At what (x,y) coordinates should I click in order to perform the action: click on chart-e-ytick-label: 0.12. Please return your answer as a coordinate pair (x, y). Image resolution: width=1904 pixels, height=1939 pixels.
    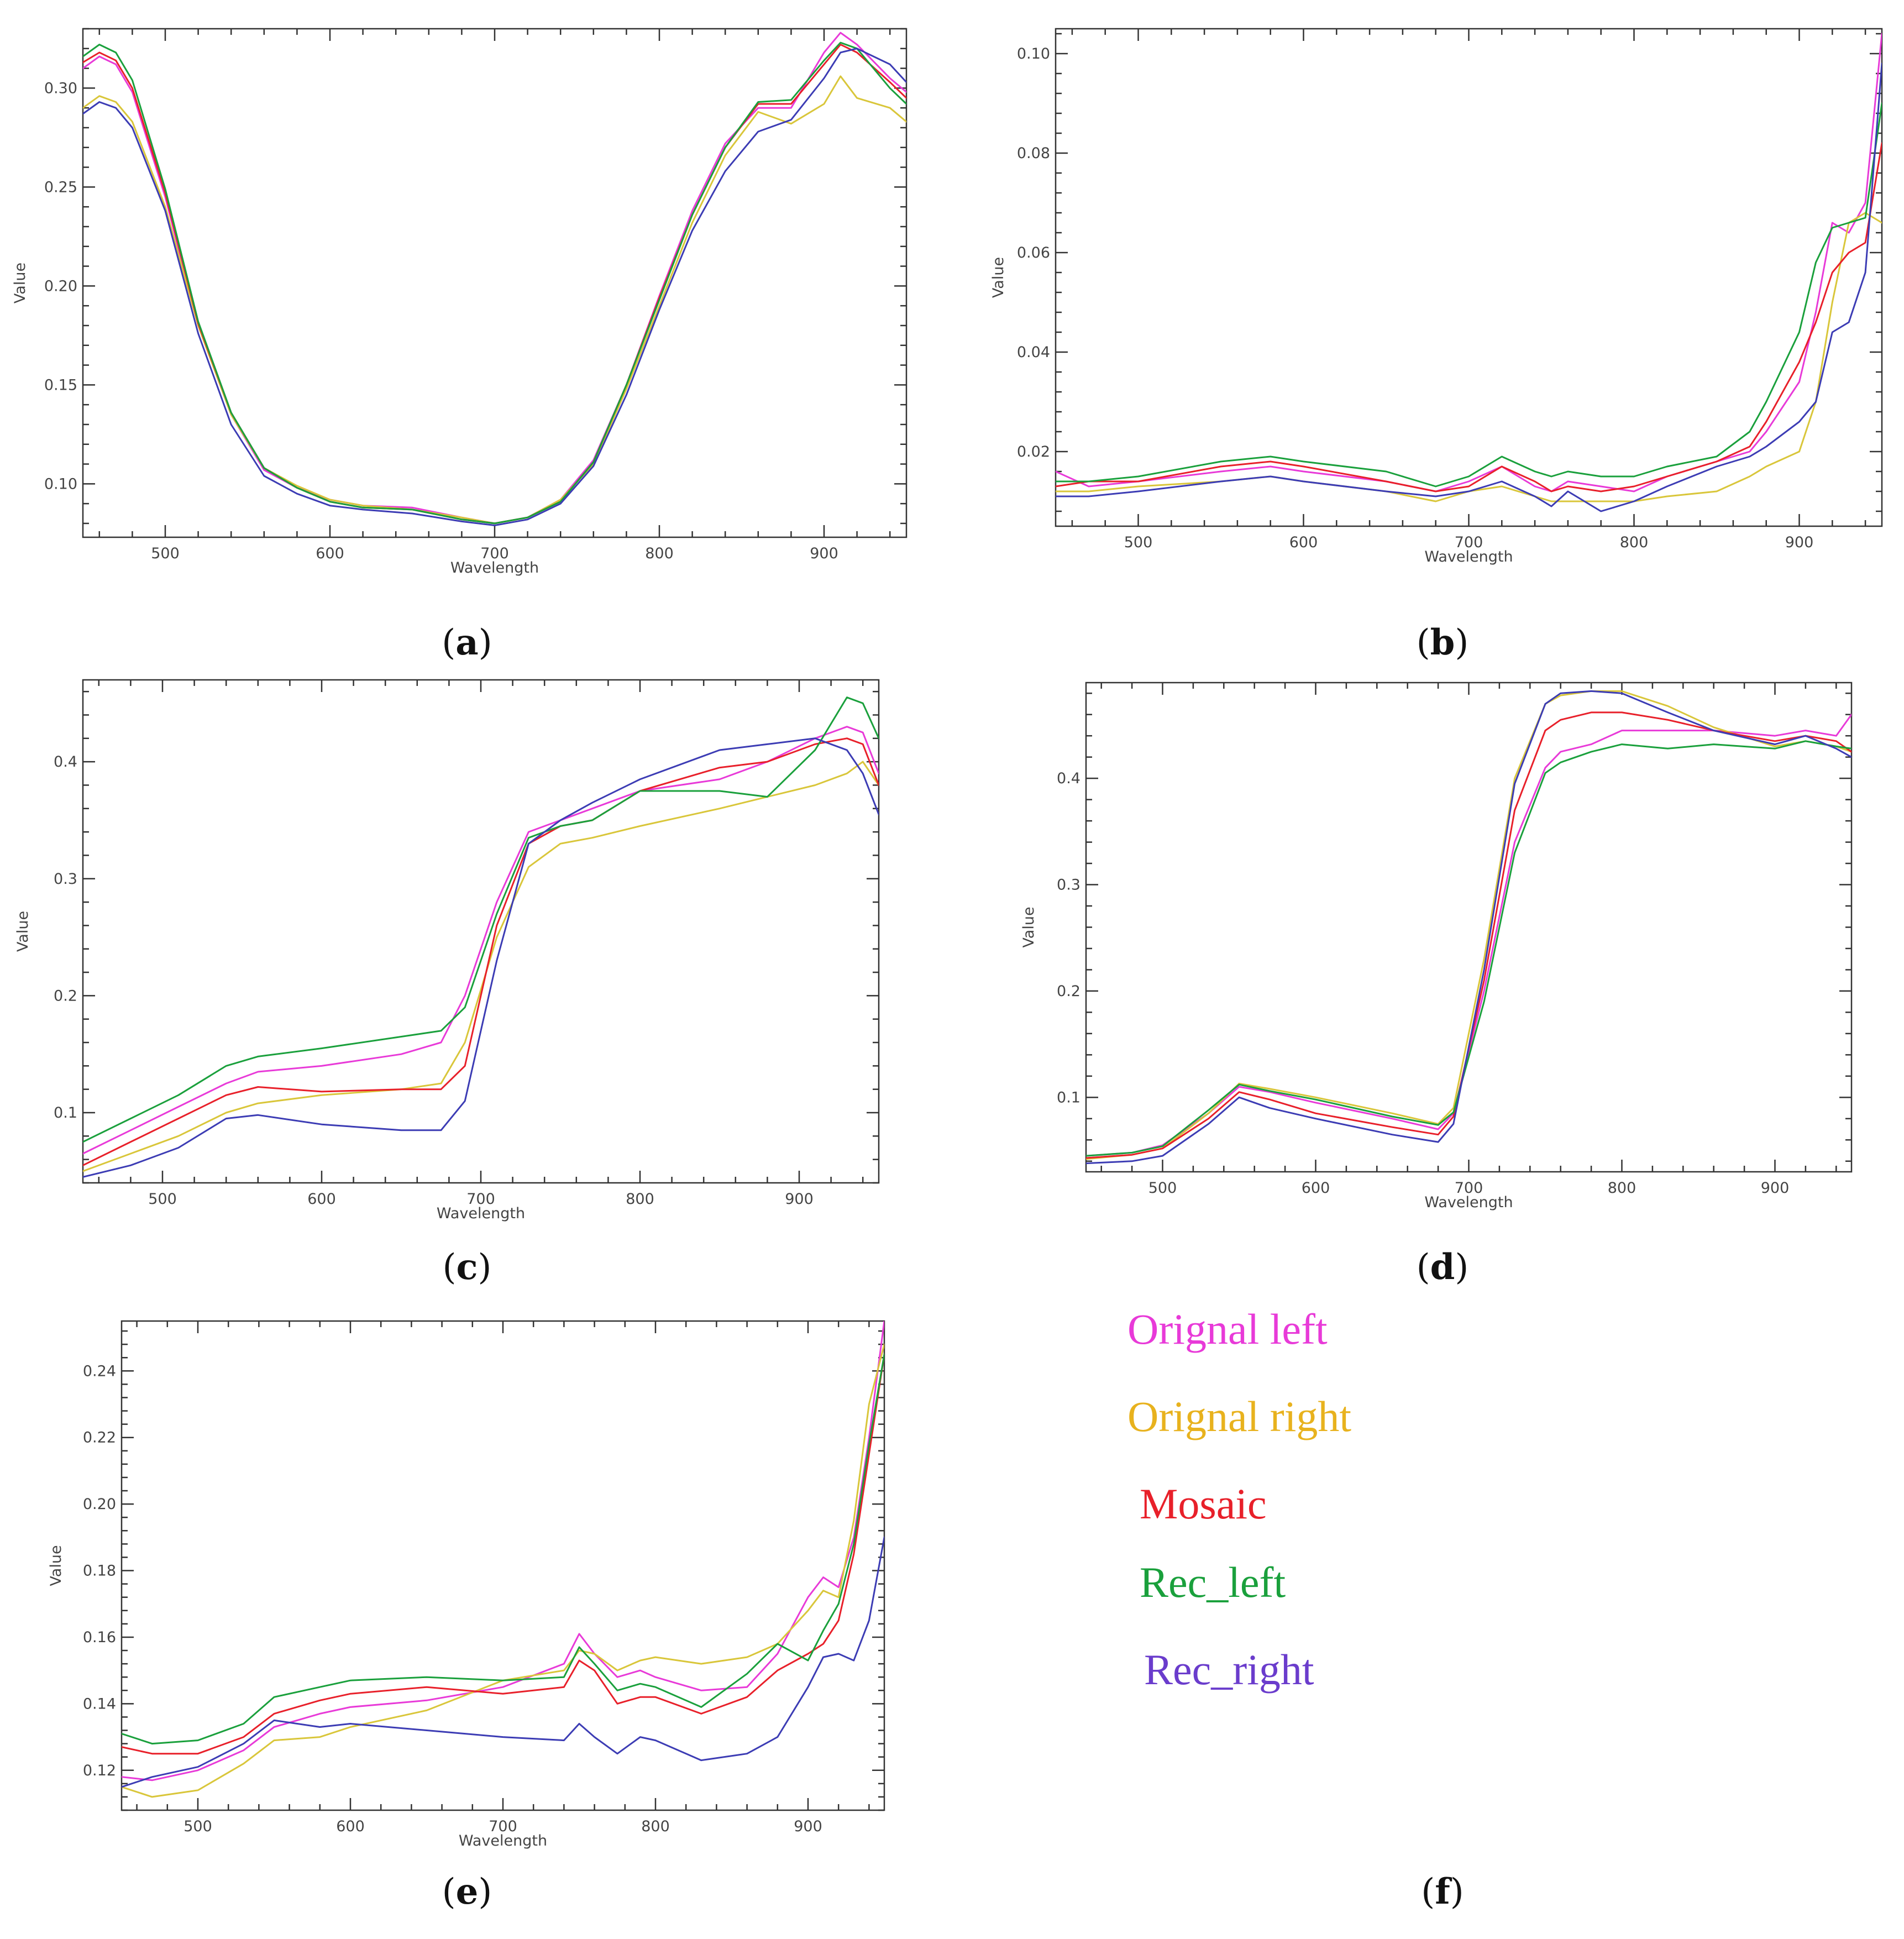
    Looking at the image, I should click on (99, 1771).